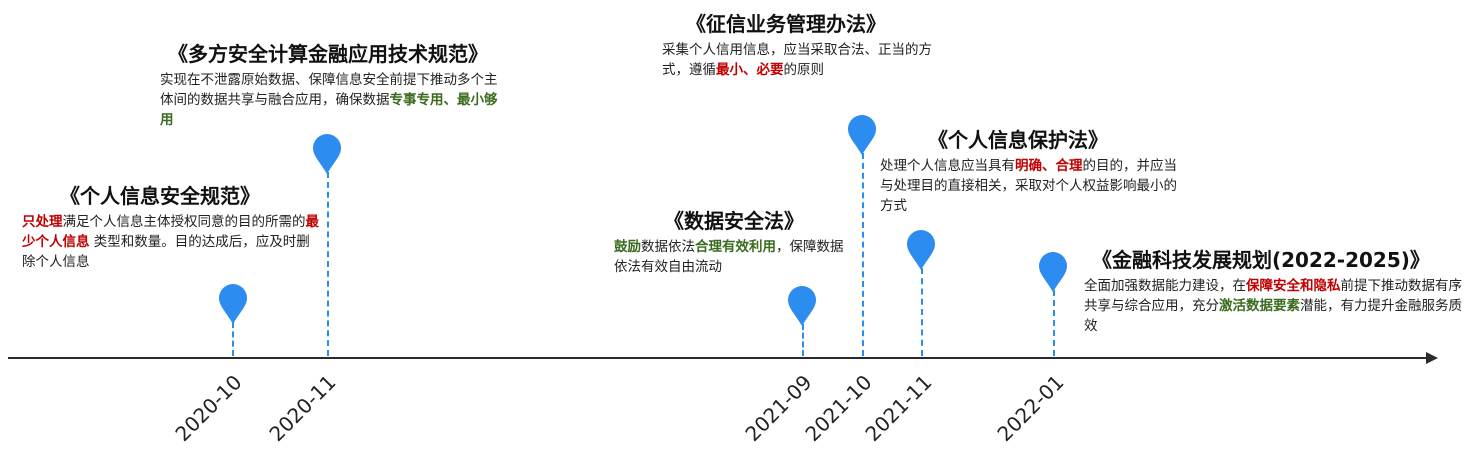 This screenshot has height=460, width=1470. I want to click on description-text: 满足个人信息主体授权同意的目的所需的, so click(184, 222).